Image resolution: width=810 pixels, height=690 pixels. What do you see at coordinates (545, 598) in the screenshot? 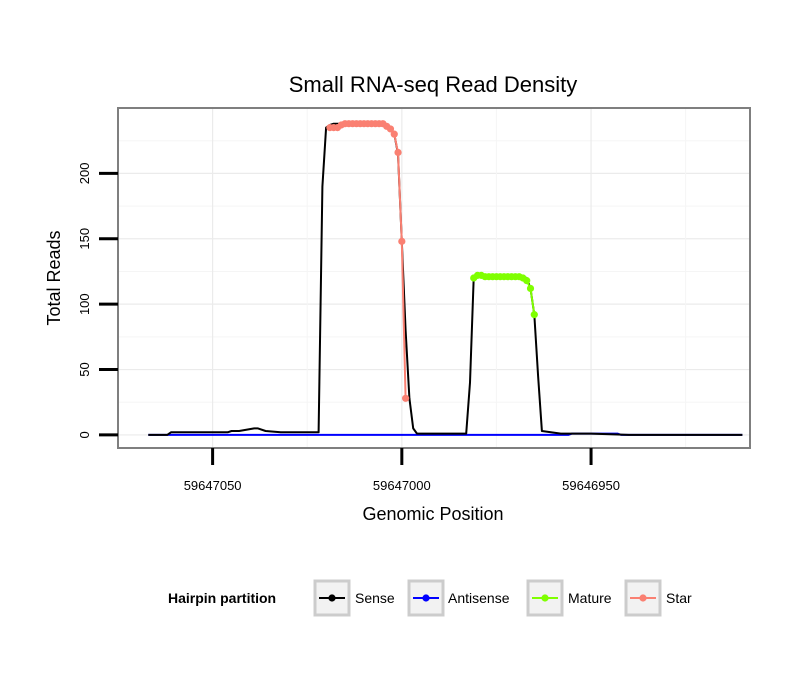
I see `legend-key-marker-mature` at bounding box center [545, 598].